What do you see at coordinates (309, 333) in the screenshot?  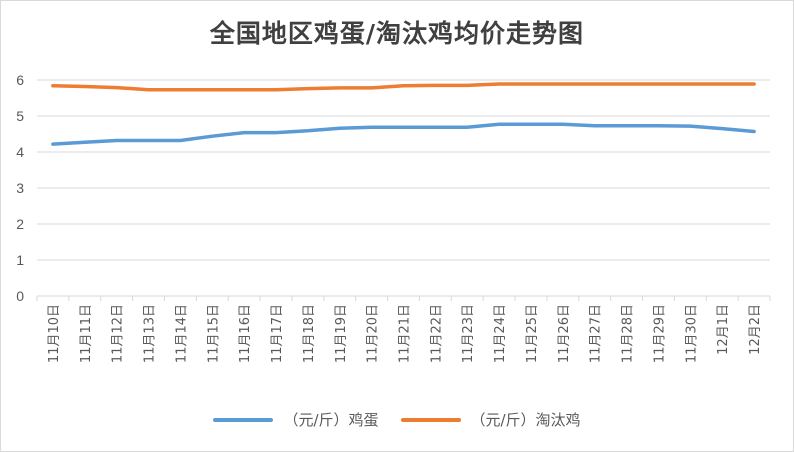 I see `x-tick-label: 11月18日` at bounding box center [309, 333].